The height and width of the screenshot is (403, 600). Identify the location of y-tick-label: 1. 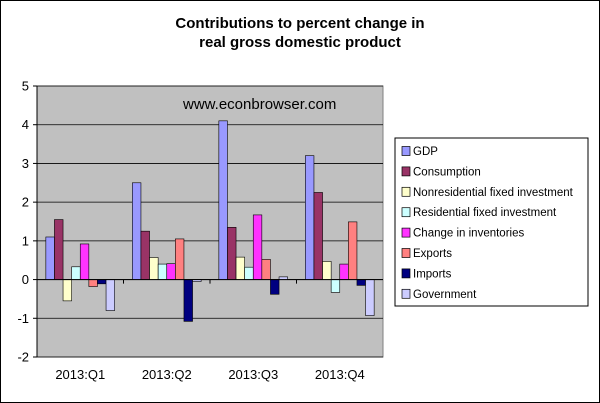
(25, 240).